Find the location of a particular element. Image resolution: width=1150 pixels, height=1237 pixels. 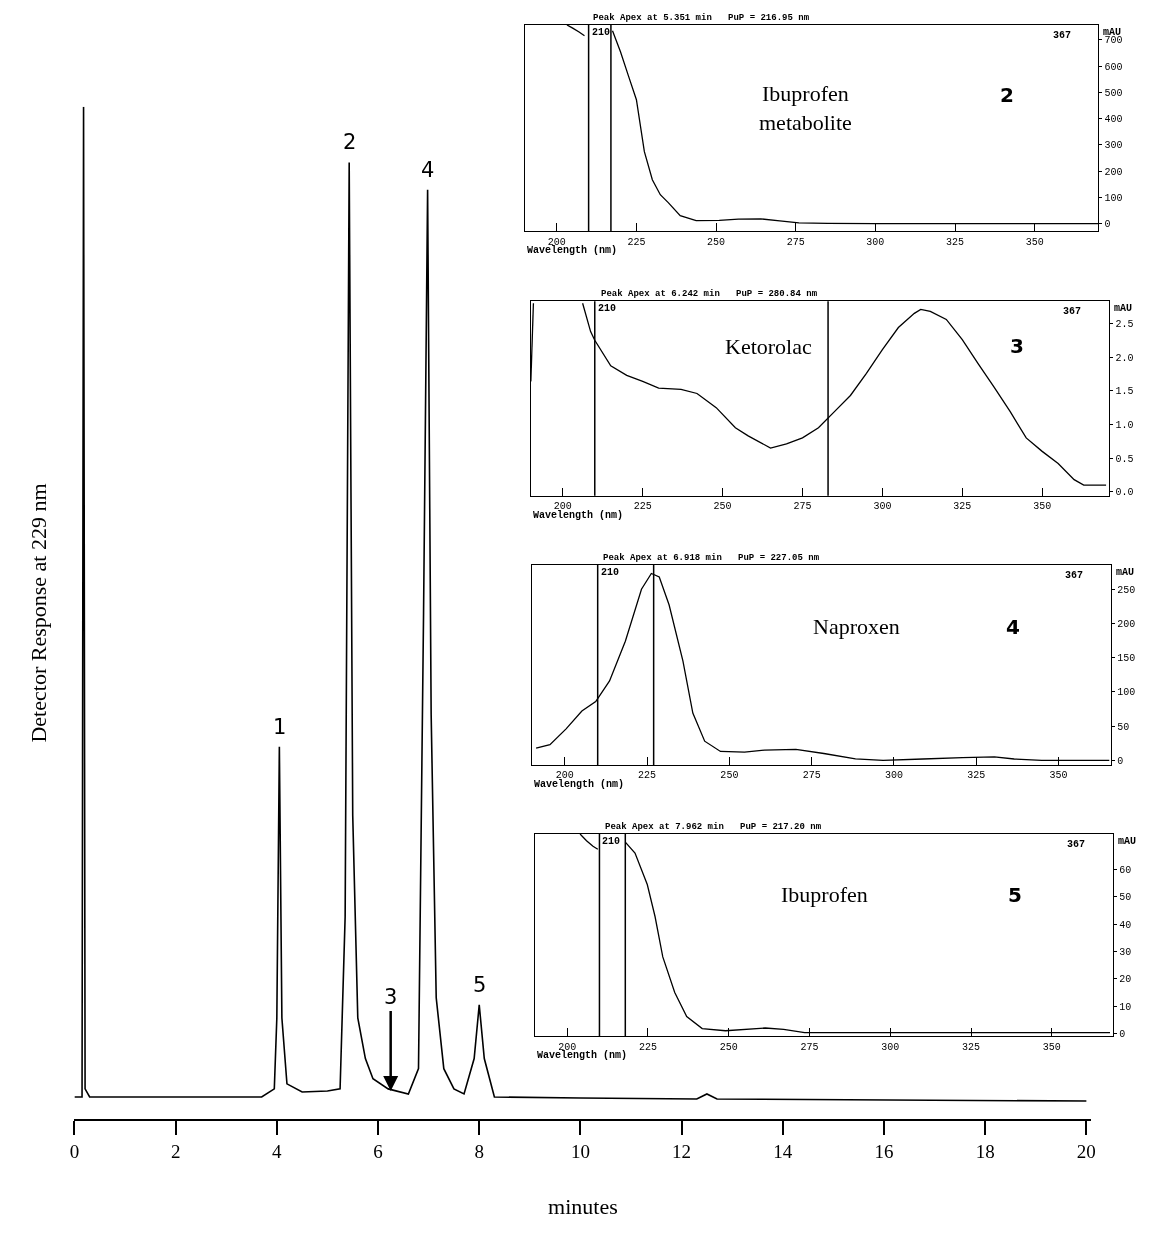

y-tick-label: 250 is located at coordinates (1126, 590).